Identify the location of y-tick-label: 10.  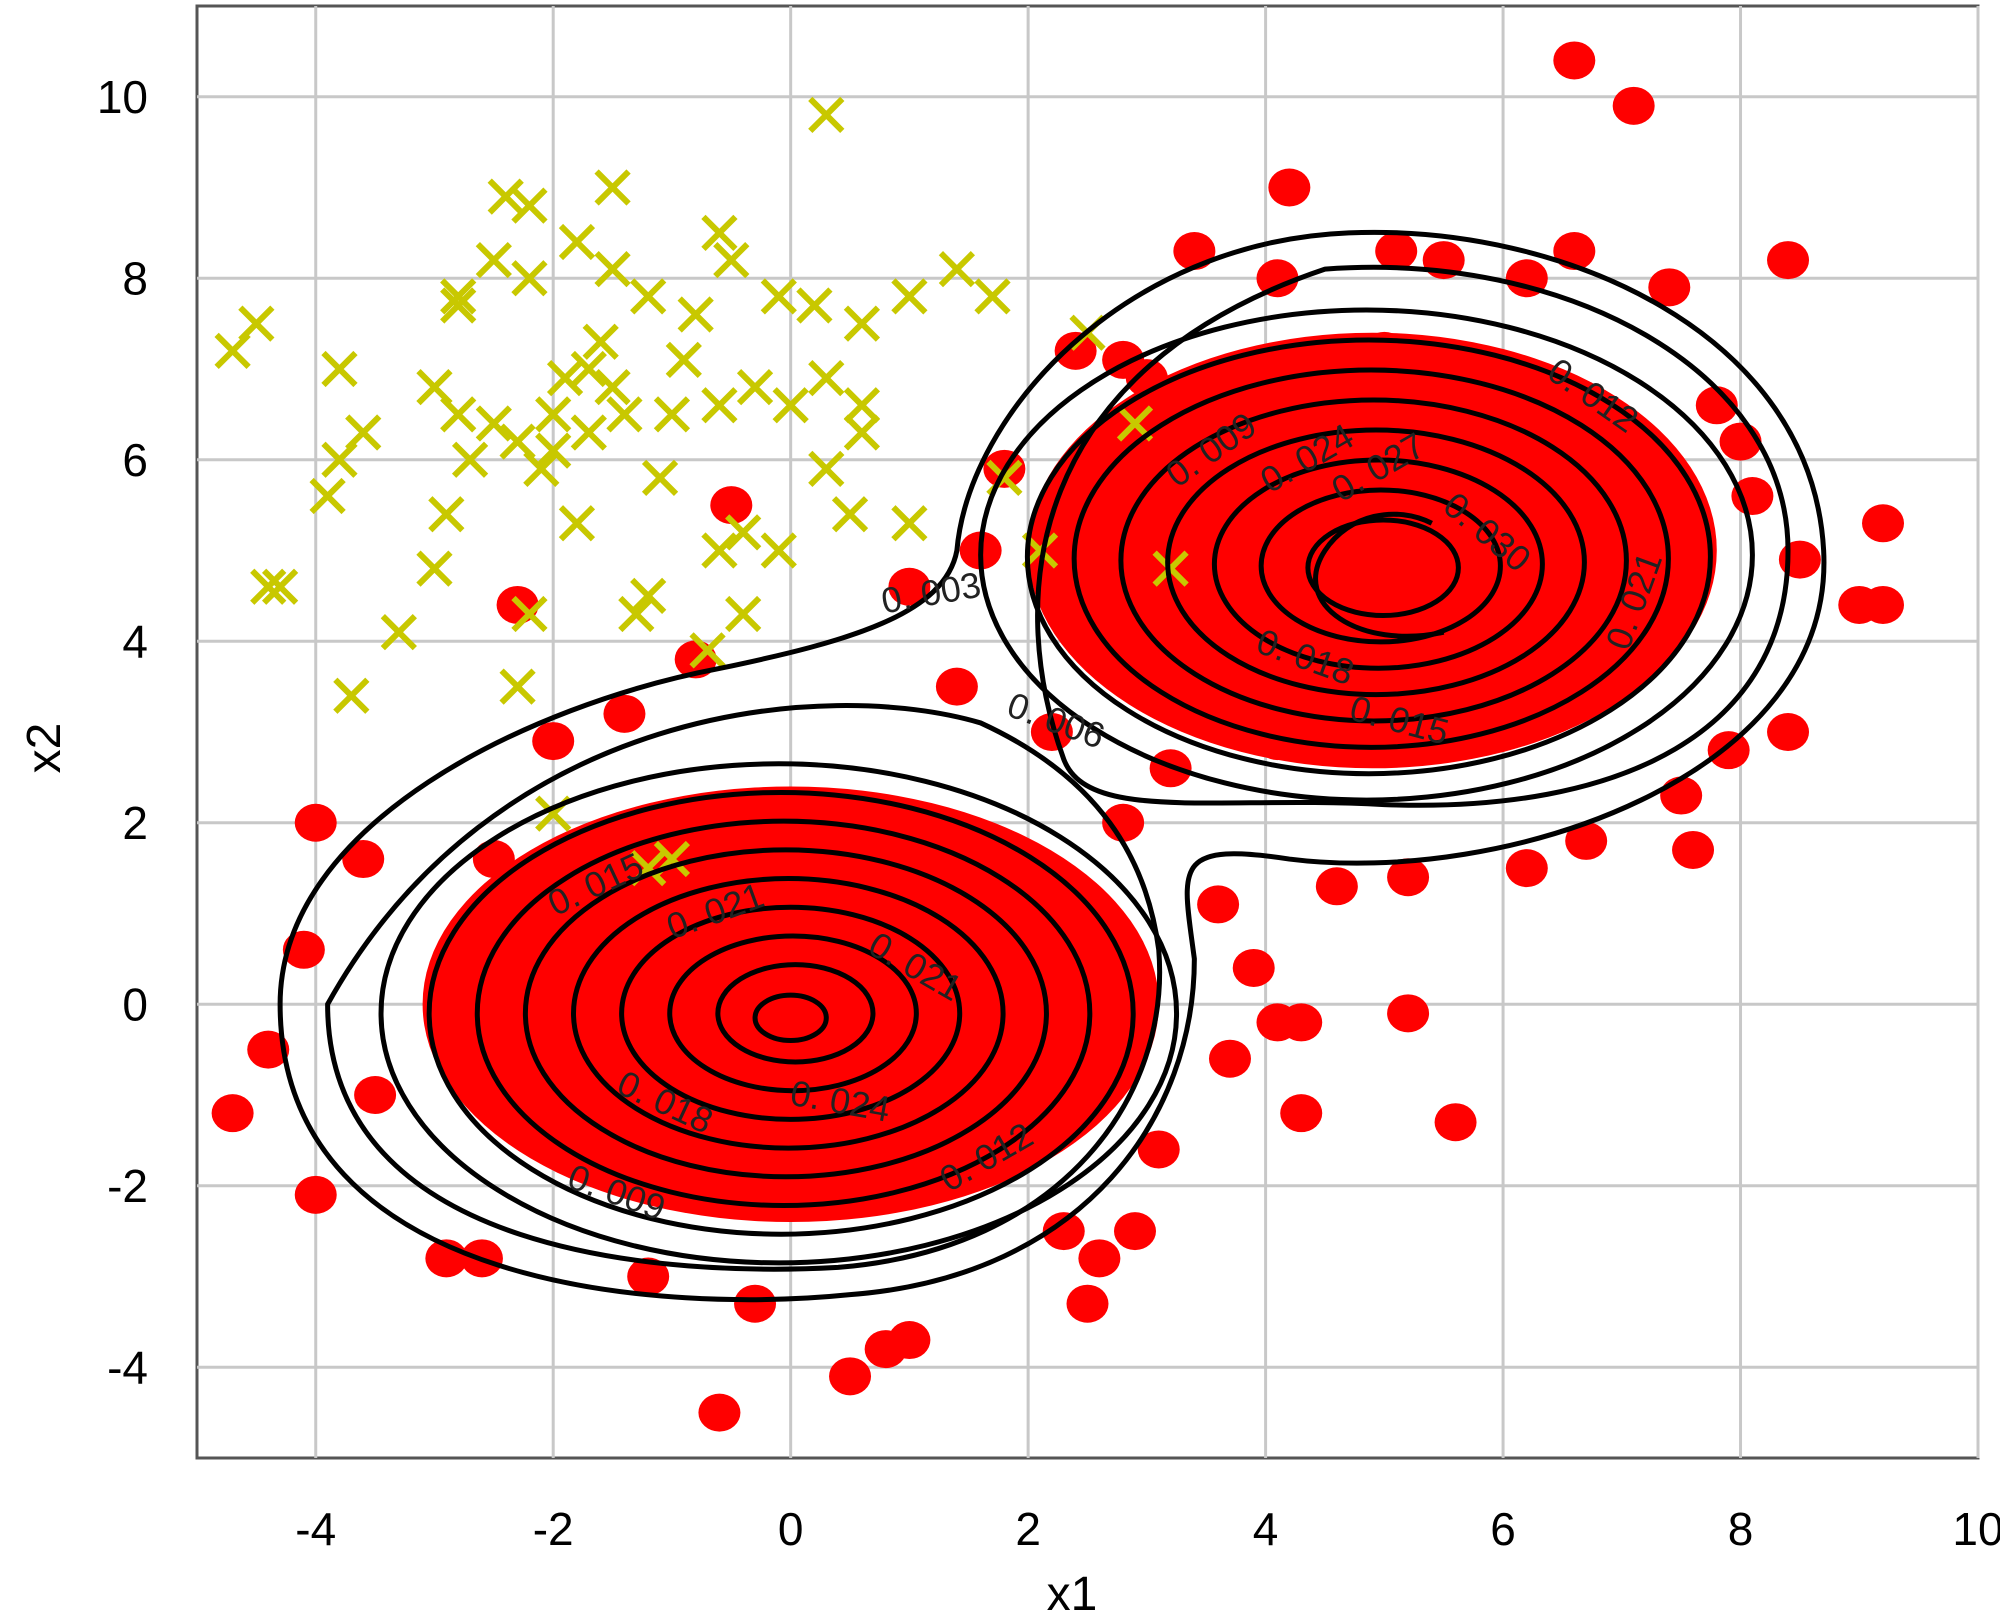
(122, 97).